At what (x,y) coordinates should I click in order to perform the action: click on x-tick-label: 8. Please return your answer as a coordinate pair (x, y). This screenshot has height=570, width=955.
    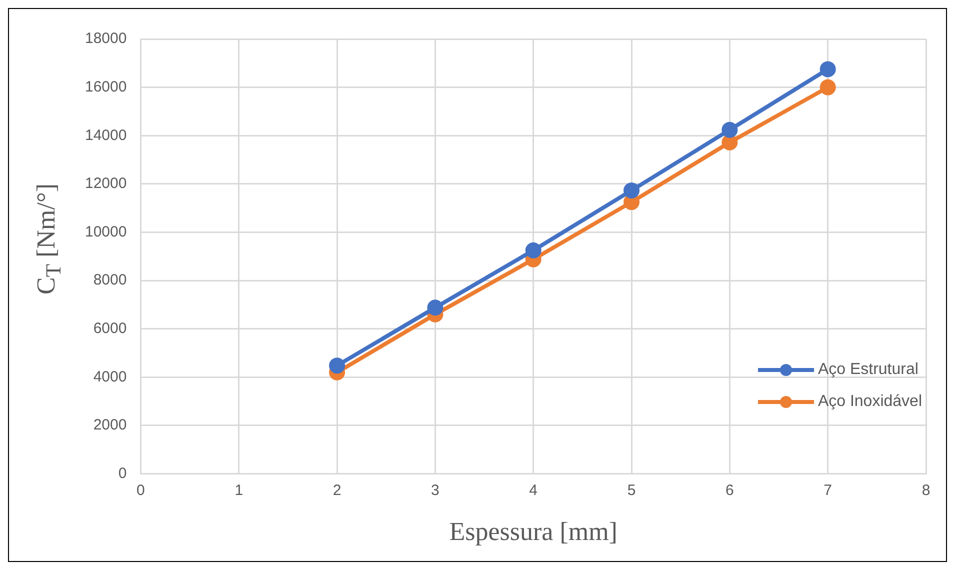
    Looking at the image, I should click on (926, 490).